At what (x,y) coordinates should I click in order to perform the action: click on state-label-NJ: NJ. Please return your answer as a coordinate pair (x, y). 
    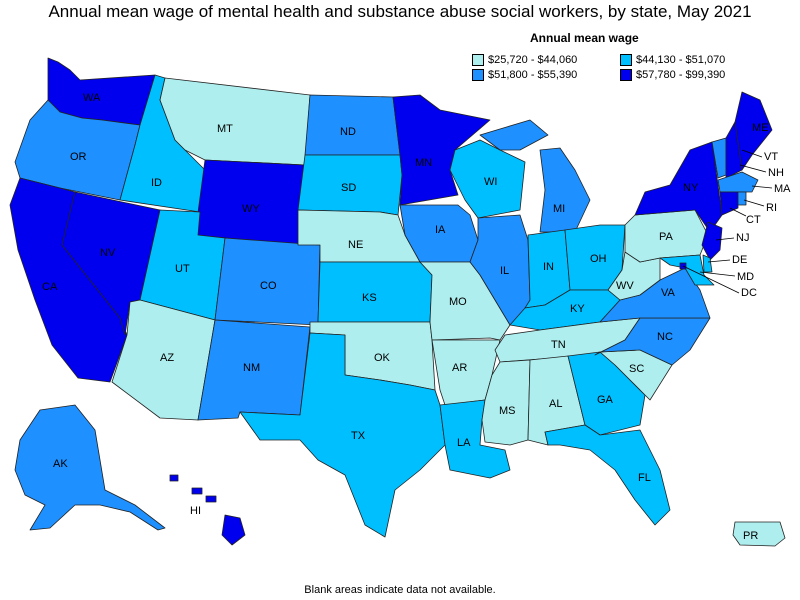
    Looking at the image, I should click on (742, 238).